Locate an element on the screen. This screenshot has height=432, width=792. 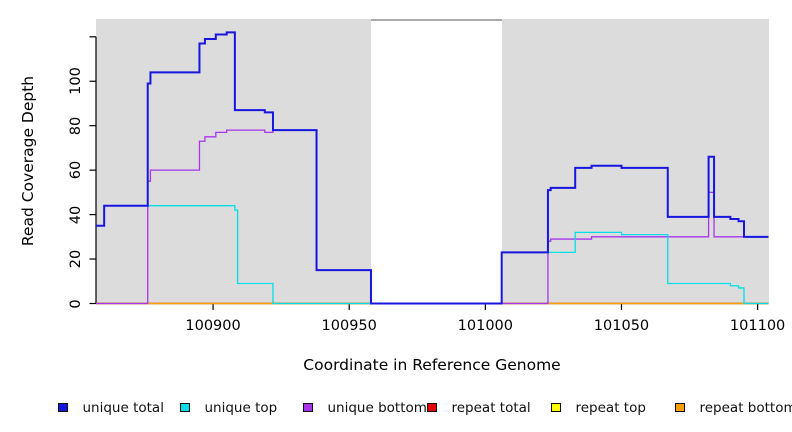
legend-item-unique-top: unique top is located at coordinates (228, 407).